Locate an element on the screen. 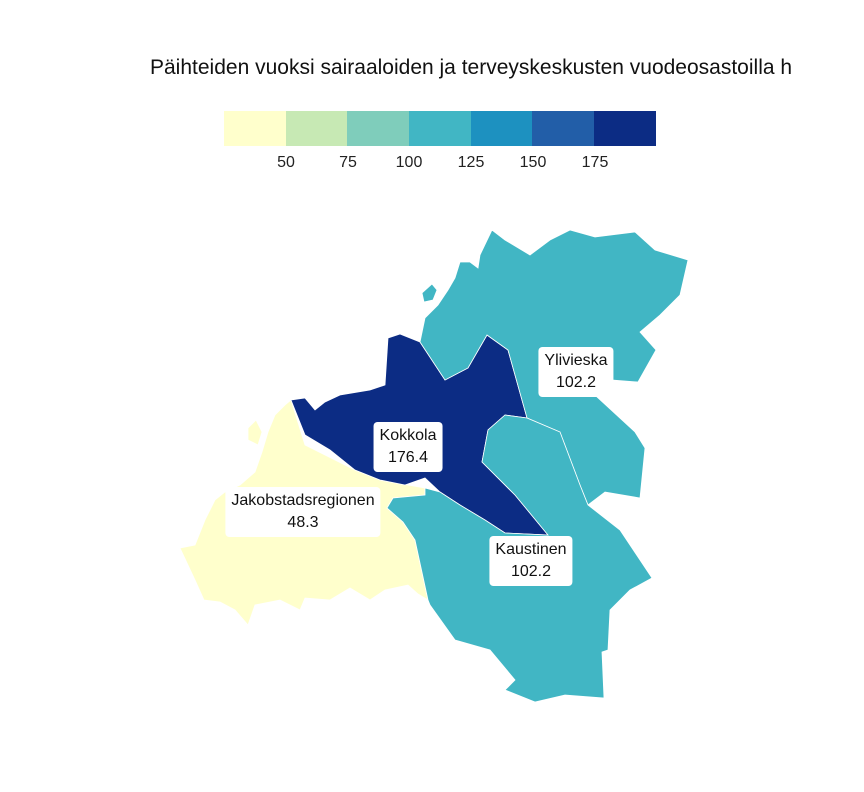  color-legend: 50 75 100 125 150 175 is located at coordinates (440, 144).